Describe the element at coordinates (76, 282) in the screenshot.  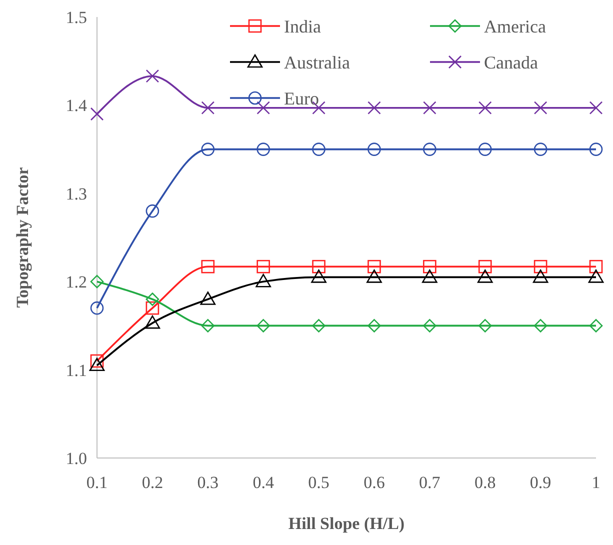
I see `y-tick-label: 1.2` at that location.